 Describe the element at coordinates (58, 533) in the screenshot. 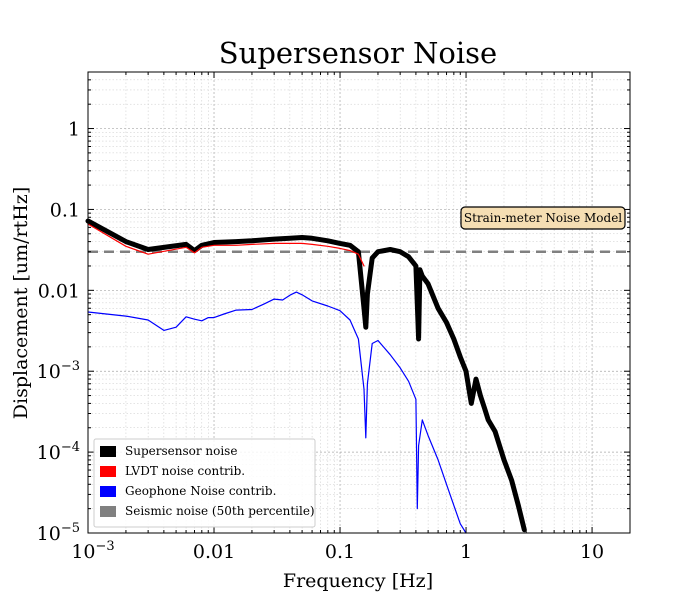

I see `y-tick-label: 10⁻⁵` at that location.